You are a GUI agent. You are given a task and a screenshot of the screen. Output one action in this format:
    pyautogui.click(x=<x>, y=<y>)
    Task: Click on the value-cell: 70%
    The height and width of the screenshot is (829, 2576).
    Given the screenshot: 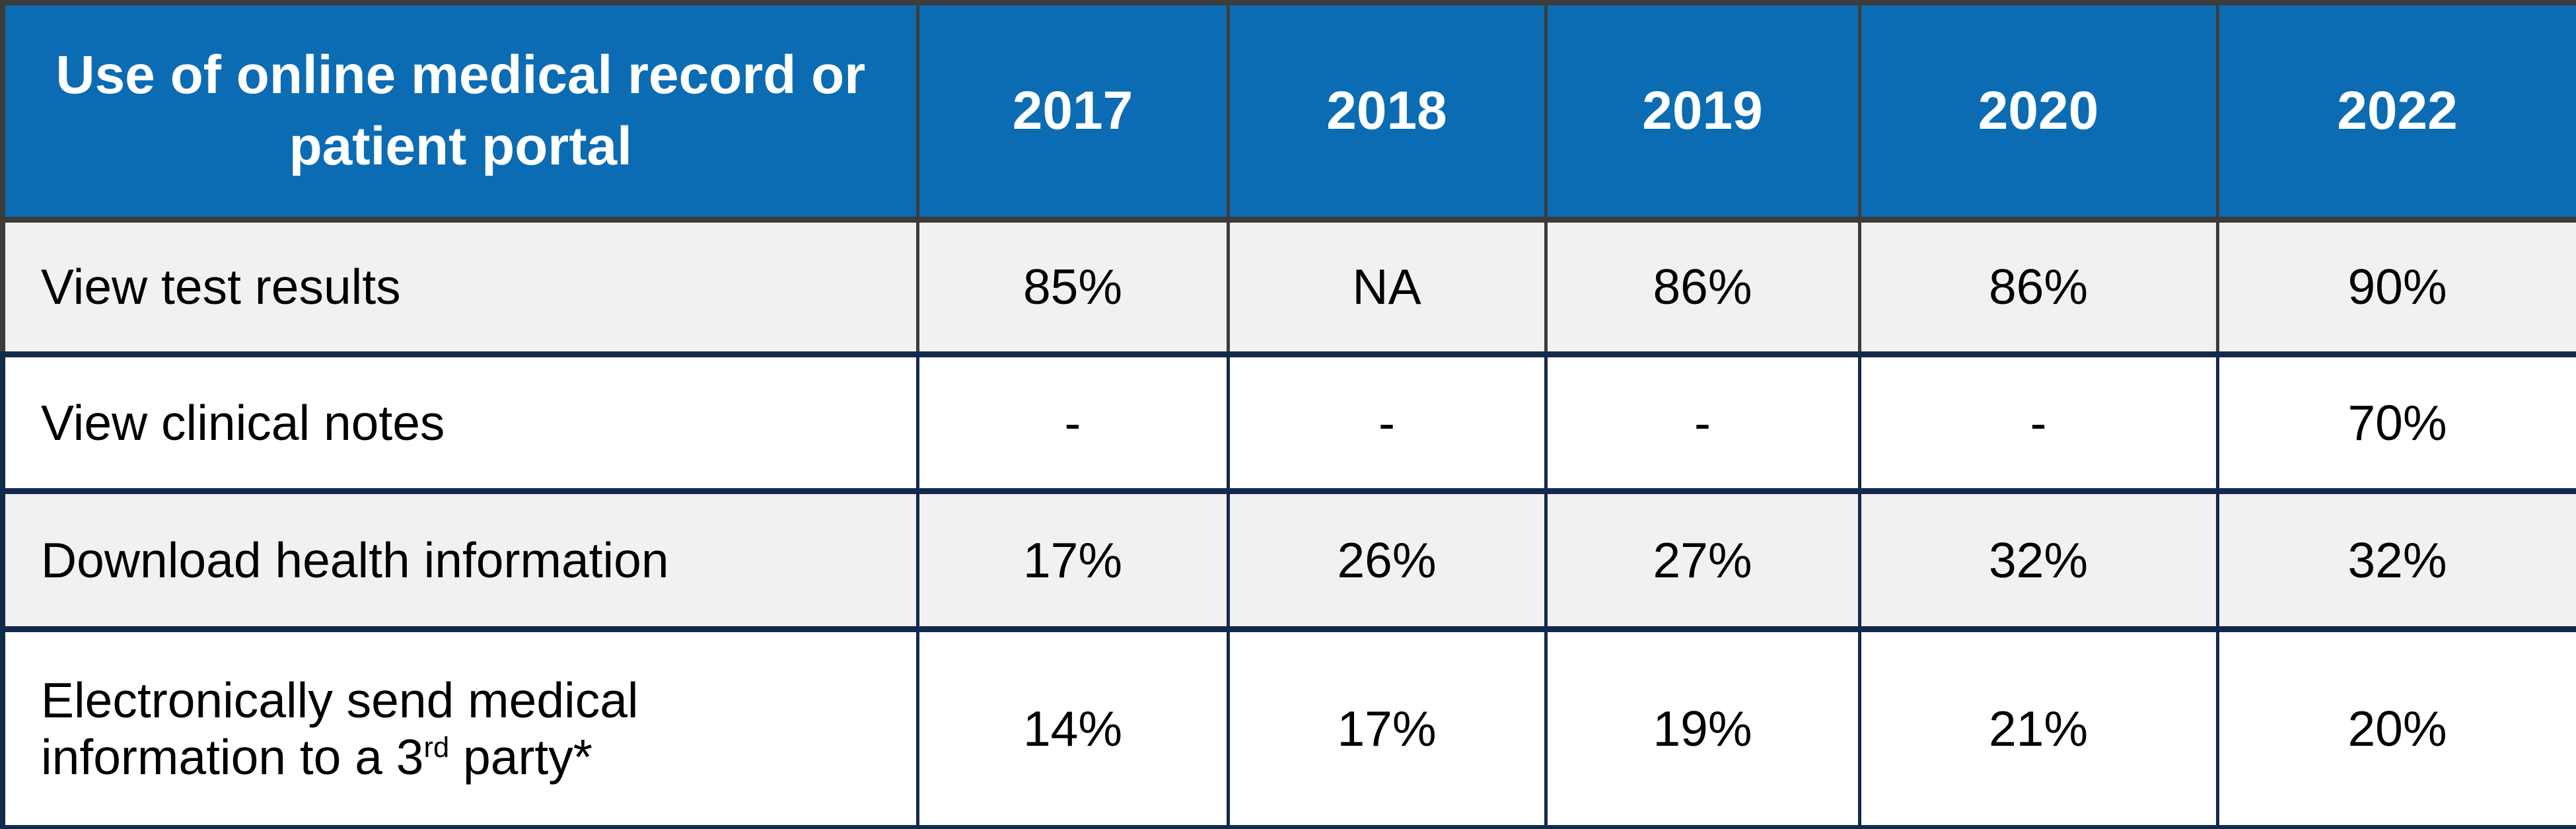 What is the action you would take?
    pyautogui.click(x=2397, y=424)
    